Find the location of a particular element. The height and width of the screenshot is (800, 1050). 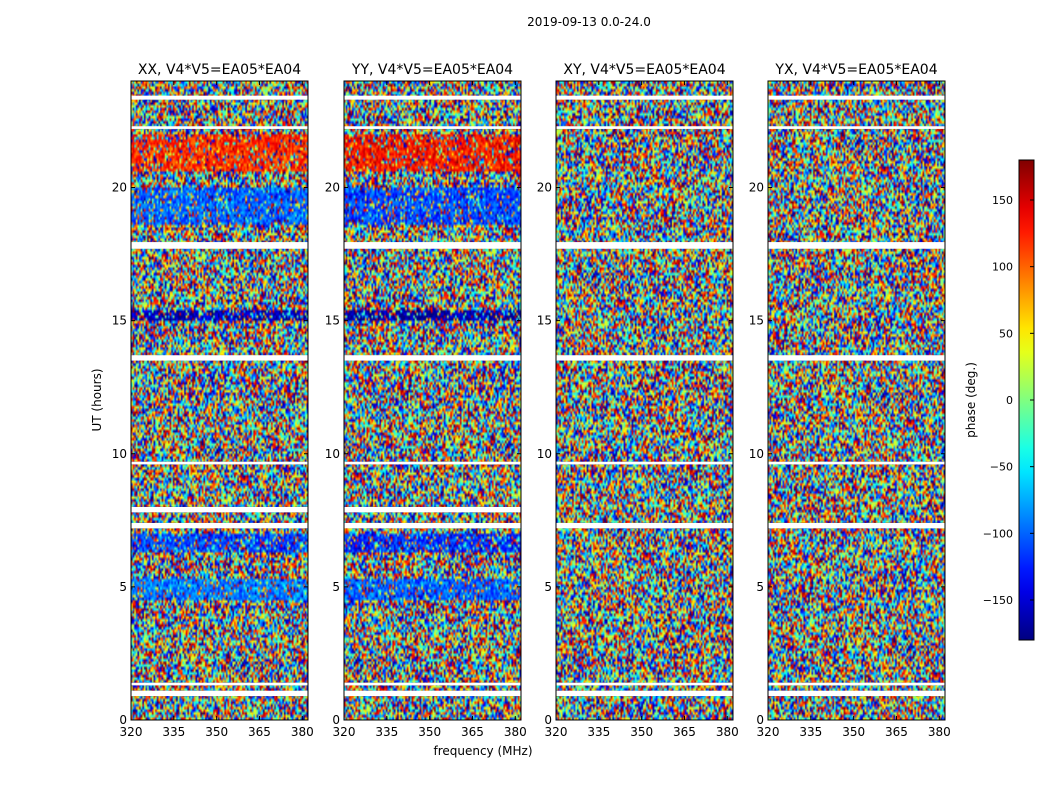

panel-title: YX, V4*V5=EA05*EA04 is located at coordinates (855, 70).